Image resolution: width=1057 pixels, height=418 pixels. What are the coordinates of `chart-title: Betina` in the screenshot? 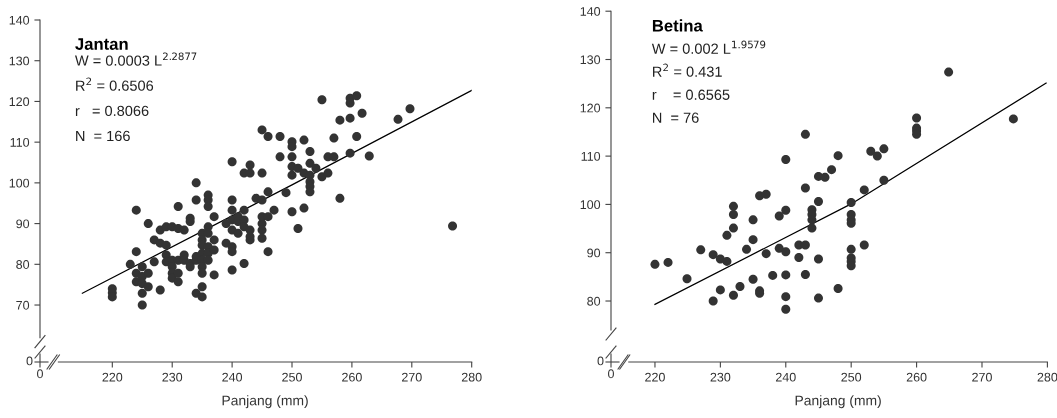 It's located at (677, 25).